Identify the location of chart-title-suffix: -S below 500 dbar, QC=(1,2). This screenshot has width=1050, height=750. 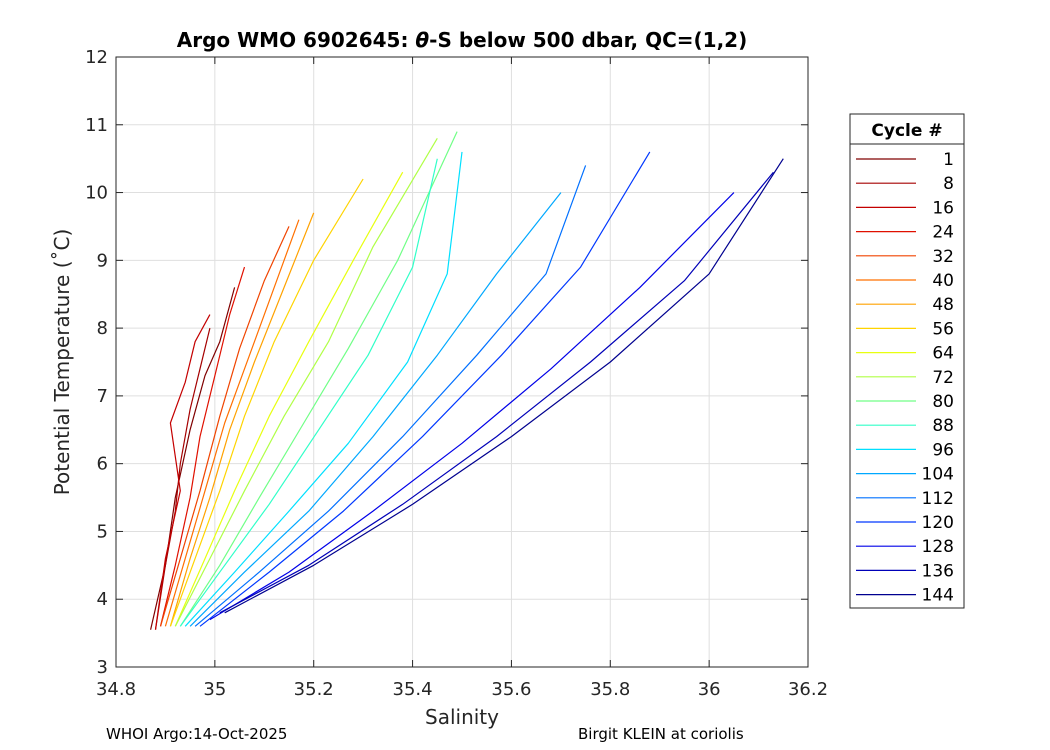
(588, 40).